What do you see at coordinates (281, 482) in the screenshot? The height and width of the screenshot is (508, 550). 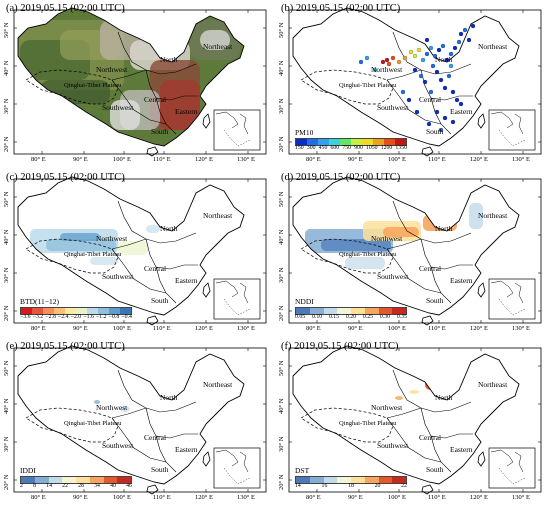 I see `y-tick-label: 20° N` at bounding box center [281, 482].